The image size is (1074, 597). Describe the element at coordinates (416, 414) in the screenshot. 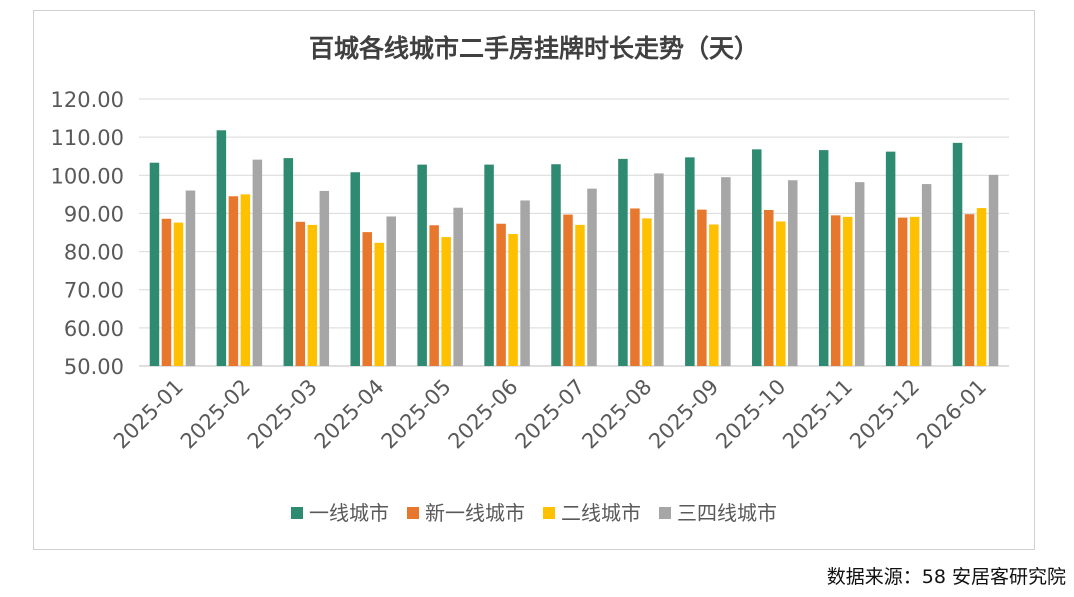

I see `x-tick-label: 2025-05` at that location.